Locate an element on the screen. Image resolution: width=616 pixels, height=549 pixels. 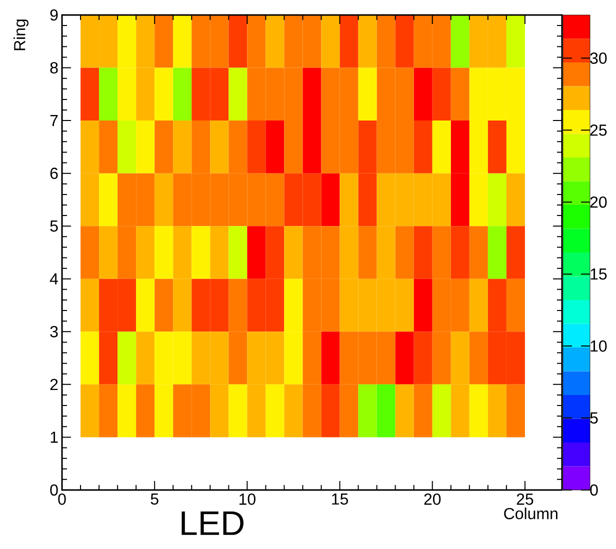
x-tick-label: 5 is located at coordinates (154, 499).